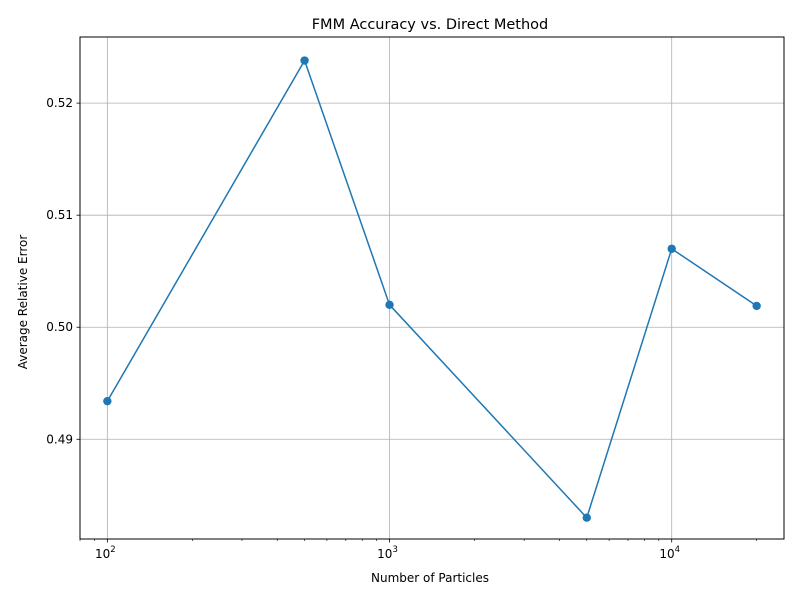  What do you see at coordinates (59, 327) in the screenshot?
I see `y-tick-label: 0.50` at bounding box center [59, 327].